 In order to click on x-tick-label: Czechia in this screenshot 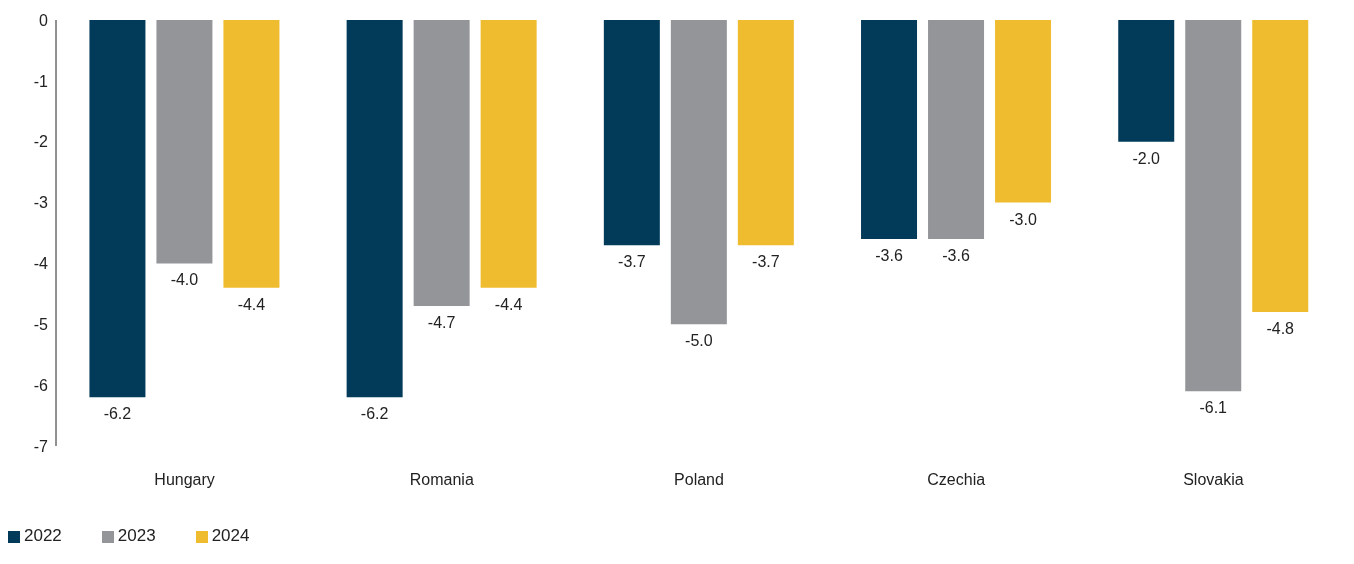, I will do `click(956, 480)`.